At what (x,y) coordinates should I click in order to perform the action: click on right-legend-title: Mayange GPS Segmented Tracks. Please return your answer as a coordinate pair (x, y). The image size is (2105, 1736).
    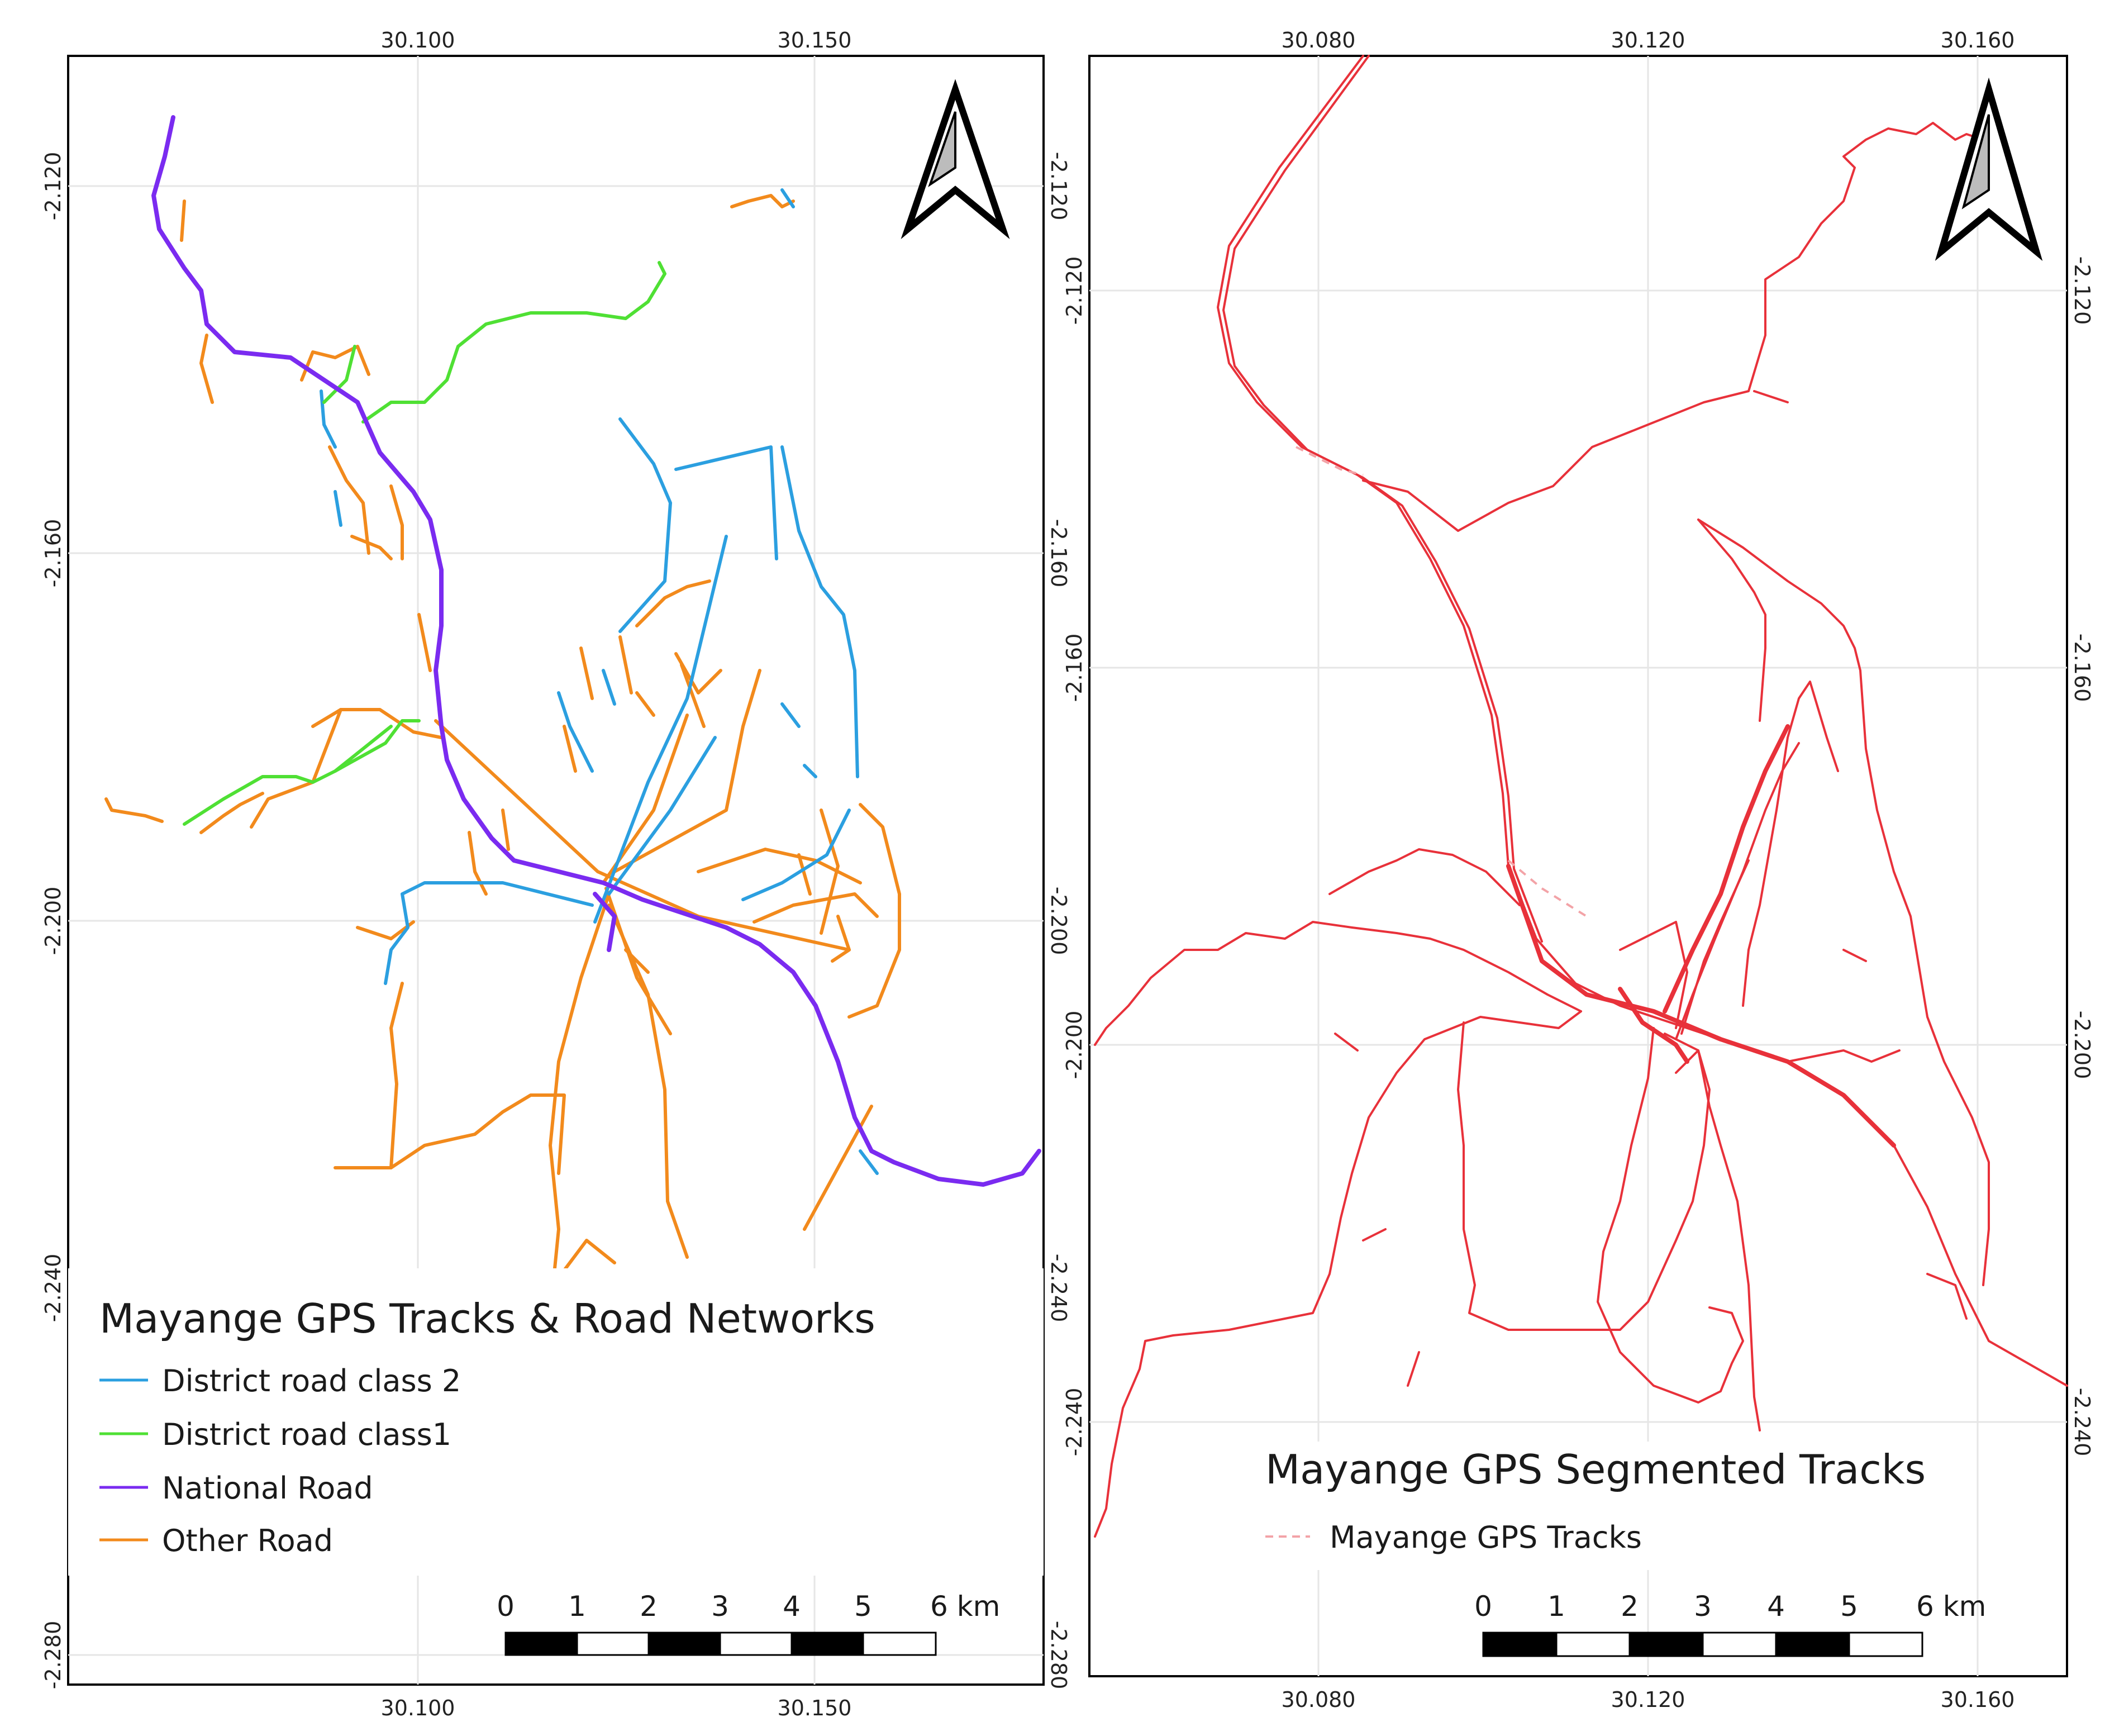
    Looking at the image, I should click on (1595, 1469).